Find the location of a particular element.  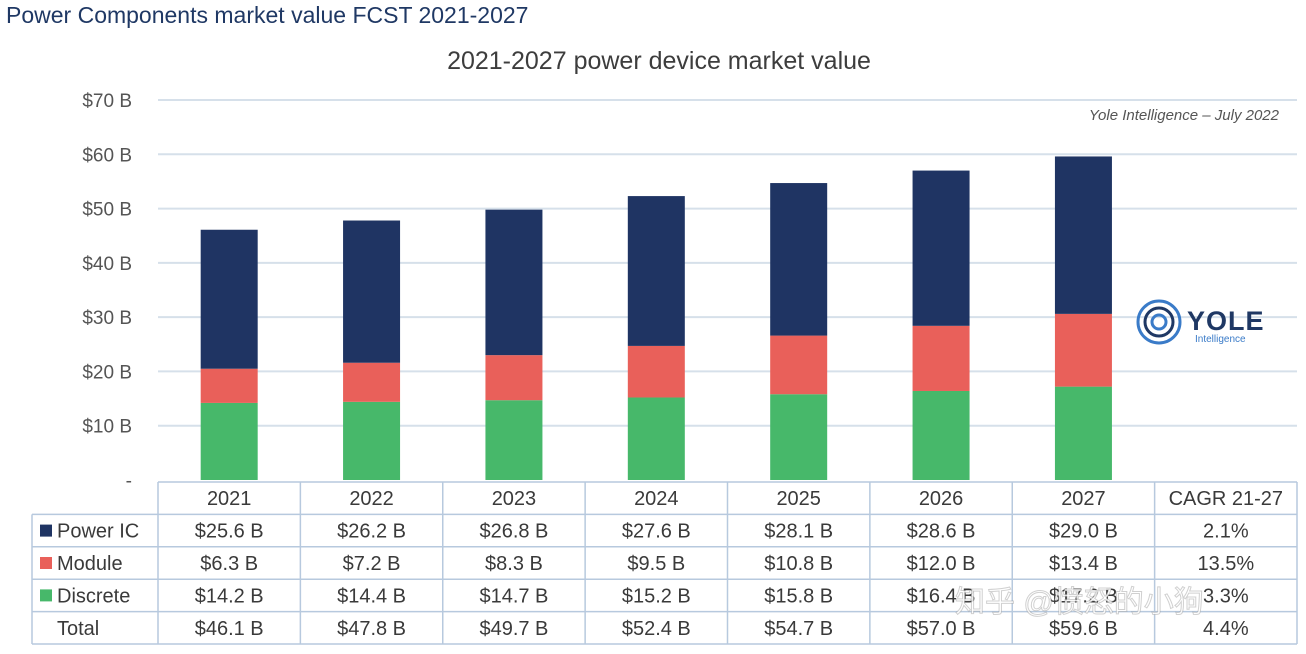

table-cell: $13.4 B is located at coordinates (1083, 564).